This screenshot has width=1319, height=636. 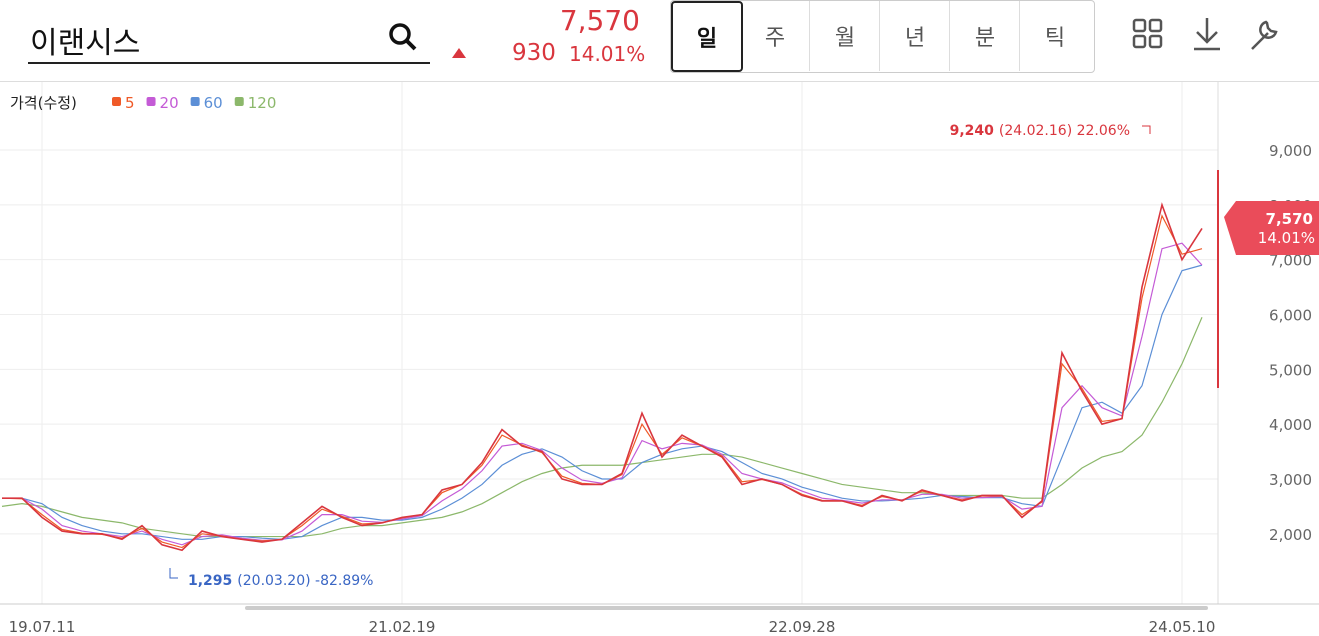 What do you see at coordinates (1290, 261) in the screenshot?
I see `y-tick-label: 7,000` at bounding box center [1290, 261].